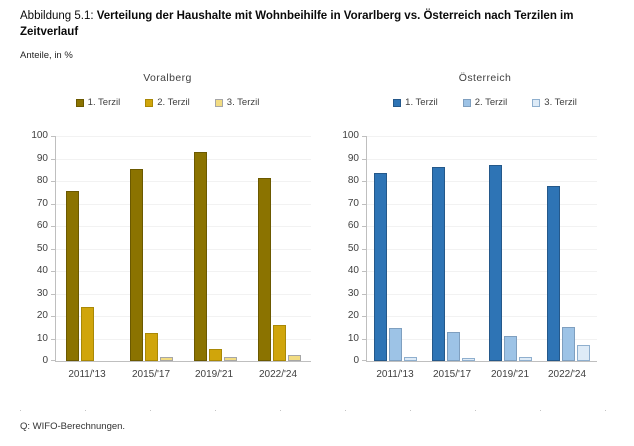  Describe the element at coordinates (167, 78) in the screenshot. I see `chart-title: Voralberg` at that location.